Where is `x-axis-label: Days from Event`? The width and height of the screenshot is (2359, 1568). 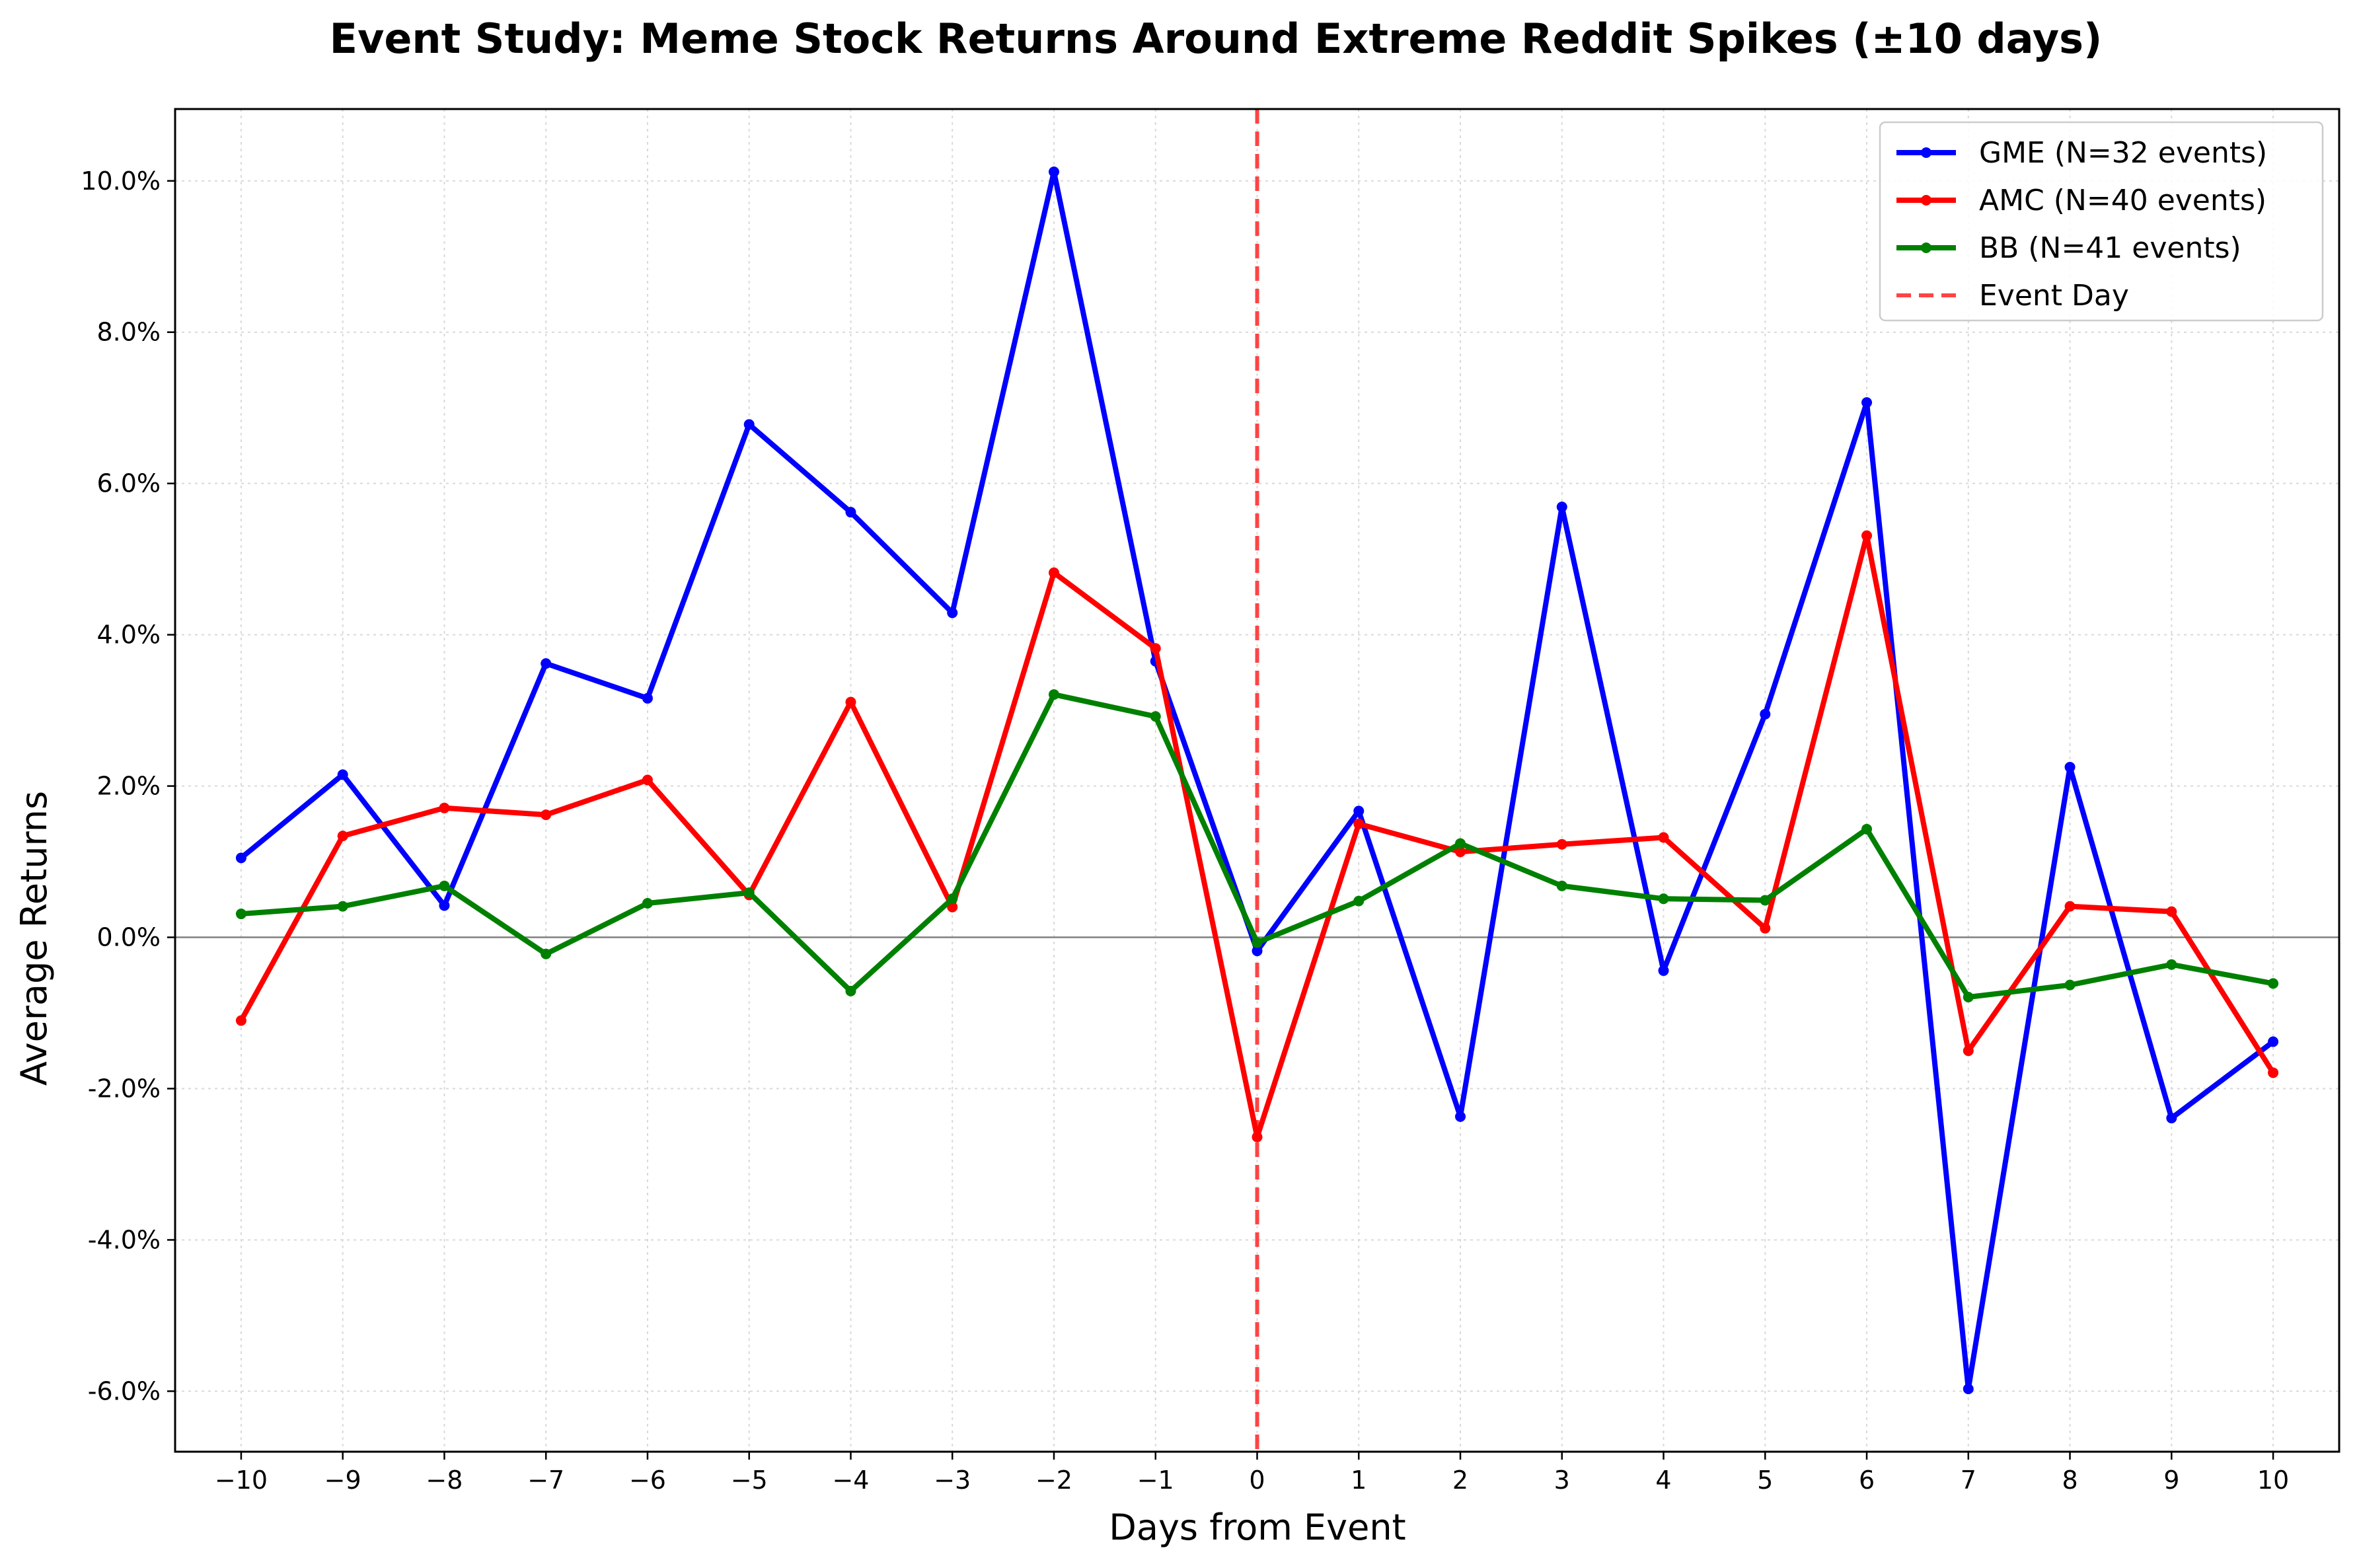 x-axis-label: Days from Event is located at coordinates (1257, 1527).